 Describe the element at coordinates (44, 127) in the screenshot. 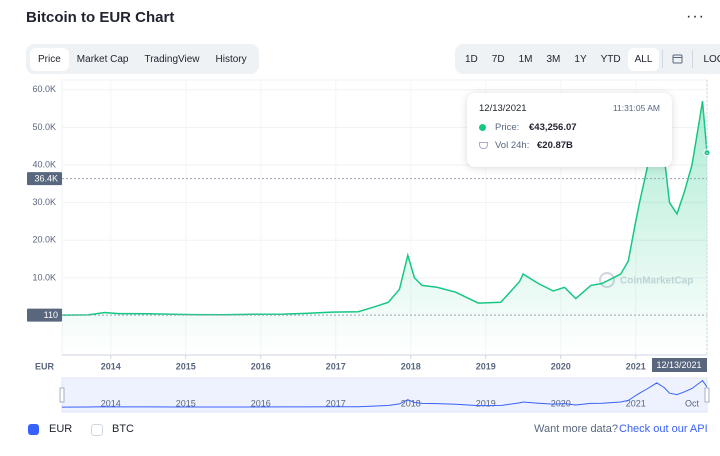

I see `y-tick-label: 50.0K` at that location.